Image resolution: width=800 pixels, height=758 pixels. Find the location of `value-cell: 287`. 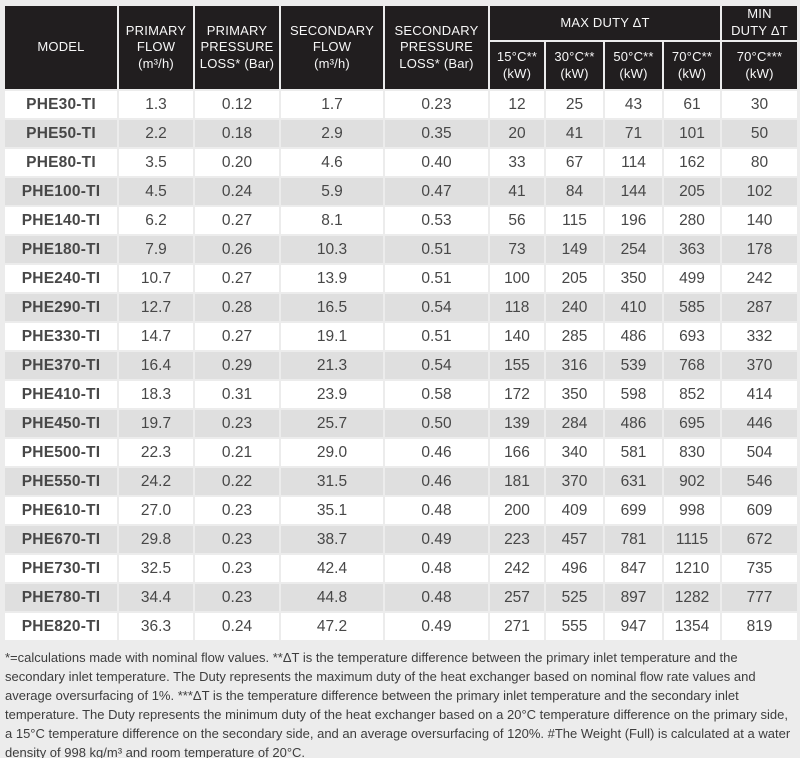

value-cell: 287 is located at coordinates (759, 307).